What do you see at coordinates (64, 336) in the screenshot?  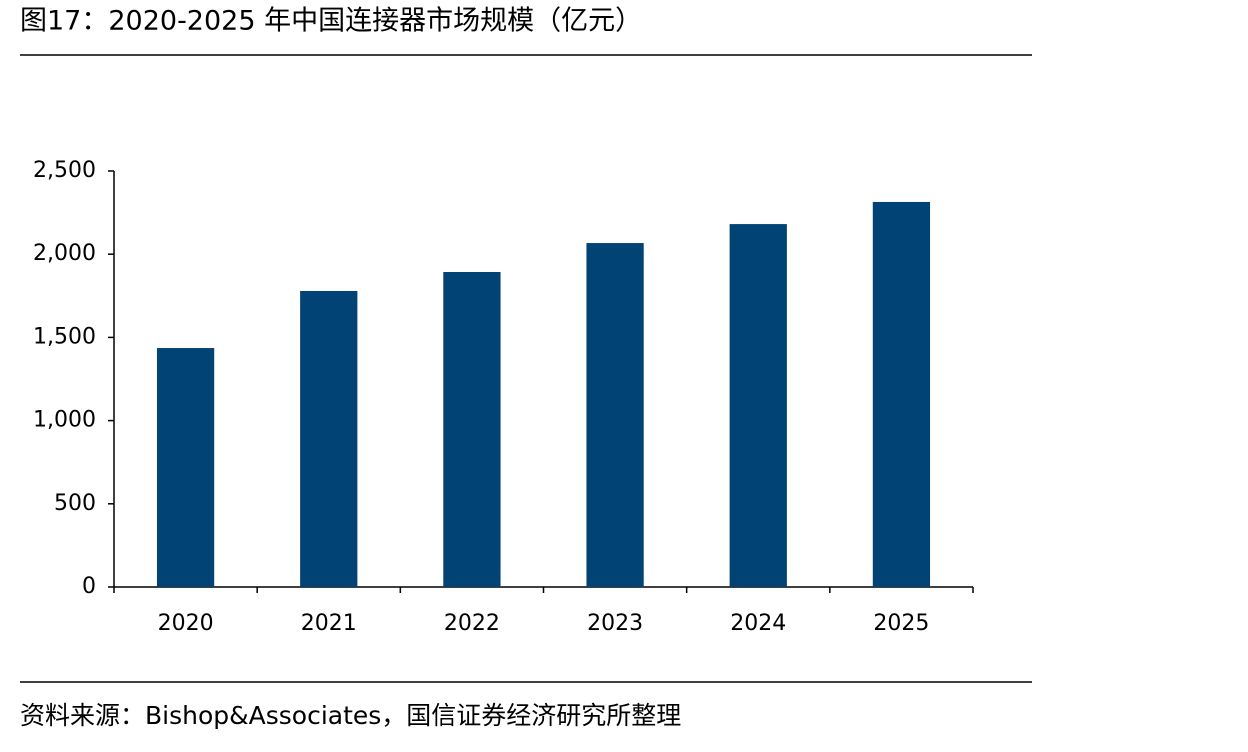 I see `y-tick-label: 1,500` at bounding box center [64, 336].